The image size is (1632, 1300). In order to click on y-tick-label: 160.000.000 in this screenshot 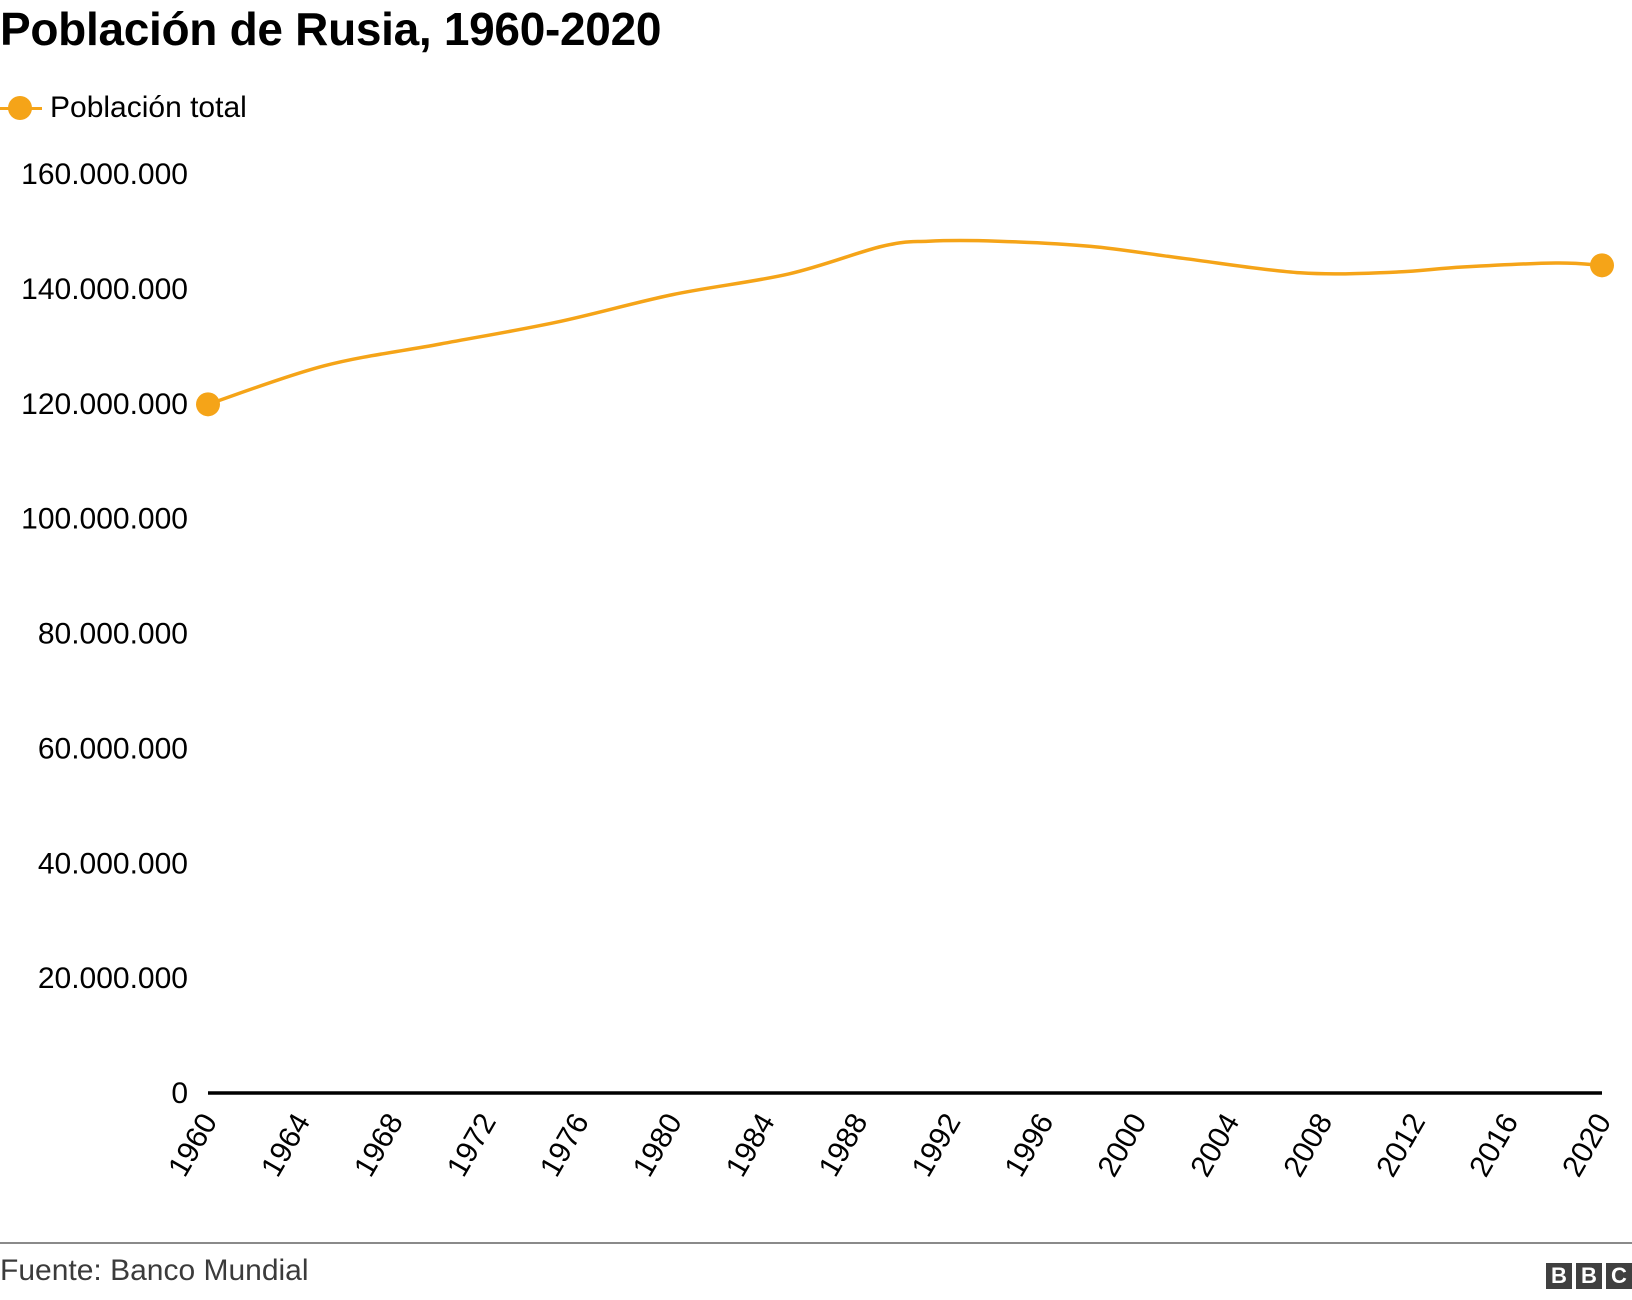, I will do `click(104, 174)`.